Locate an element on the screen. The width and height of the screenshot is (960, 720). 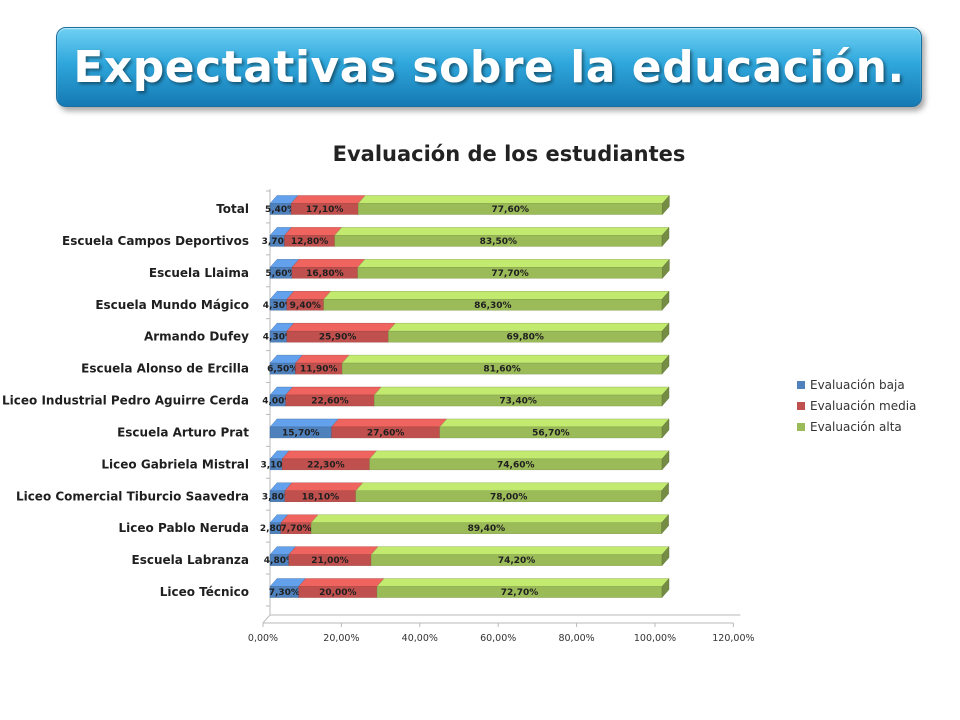
data-label: 74,60% is located at coordinates (516, 465).